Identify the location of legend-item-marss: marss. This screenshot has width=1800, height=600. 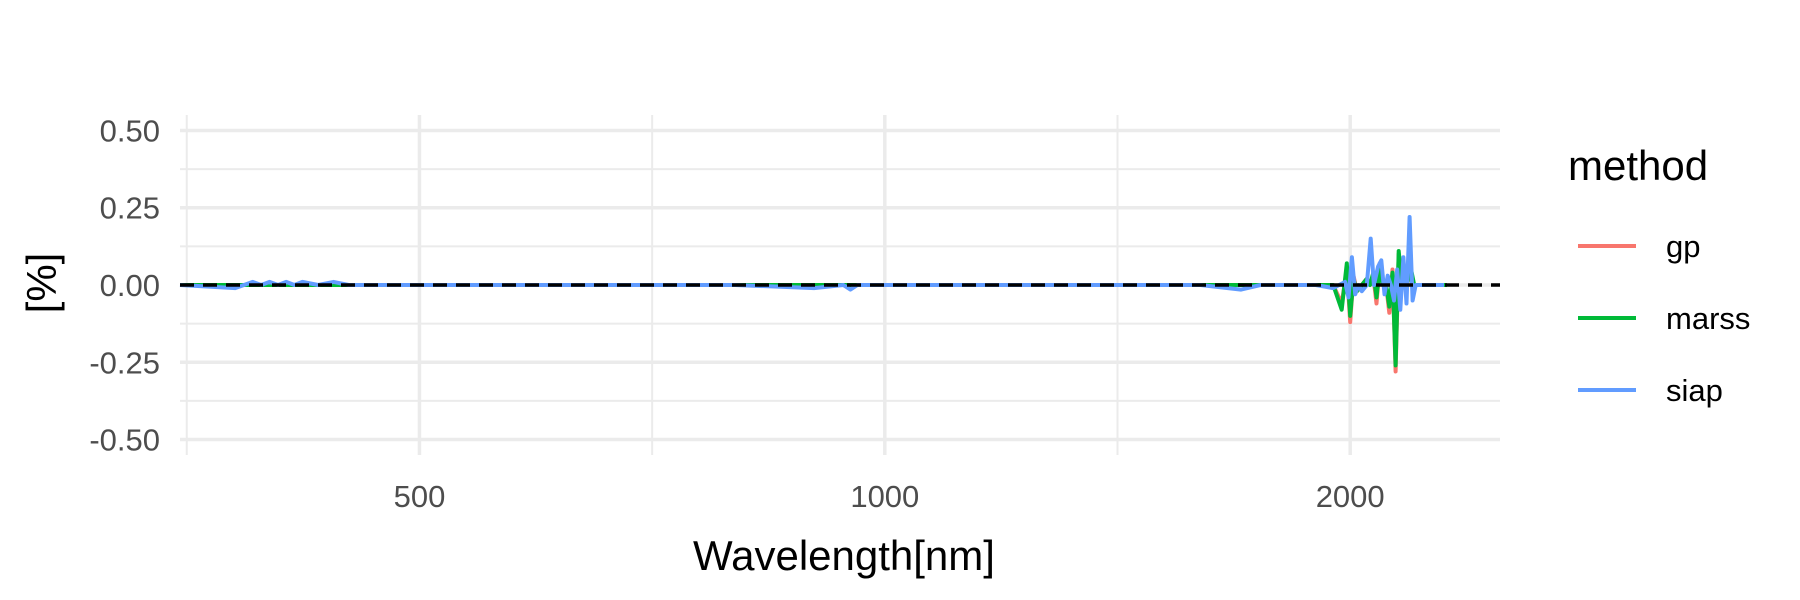
(1664, 318).